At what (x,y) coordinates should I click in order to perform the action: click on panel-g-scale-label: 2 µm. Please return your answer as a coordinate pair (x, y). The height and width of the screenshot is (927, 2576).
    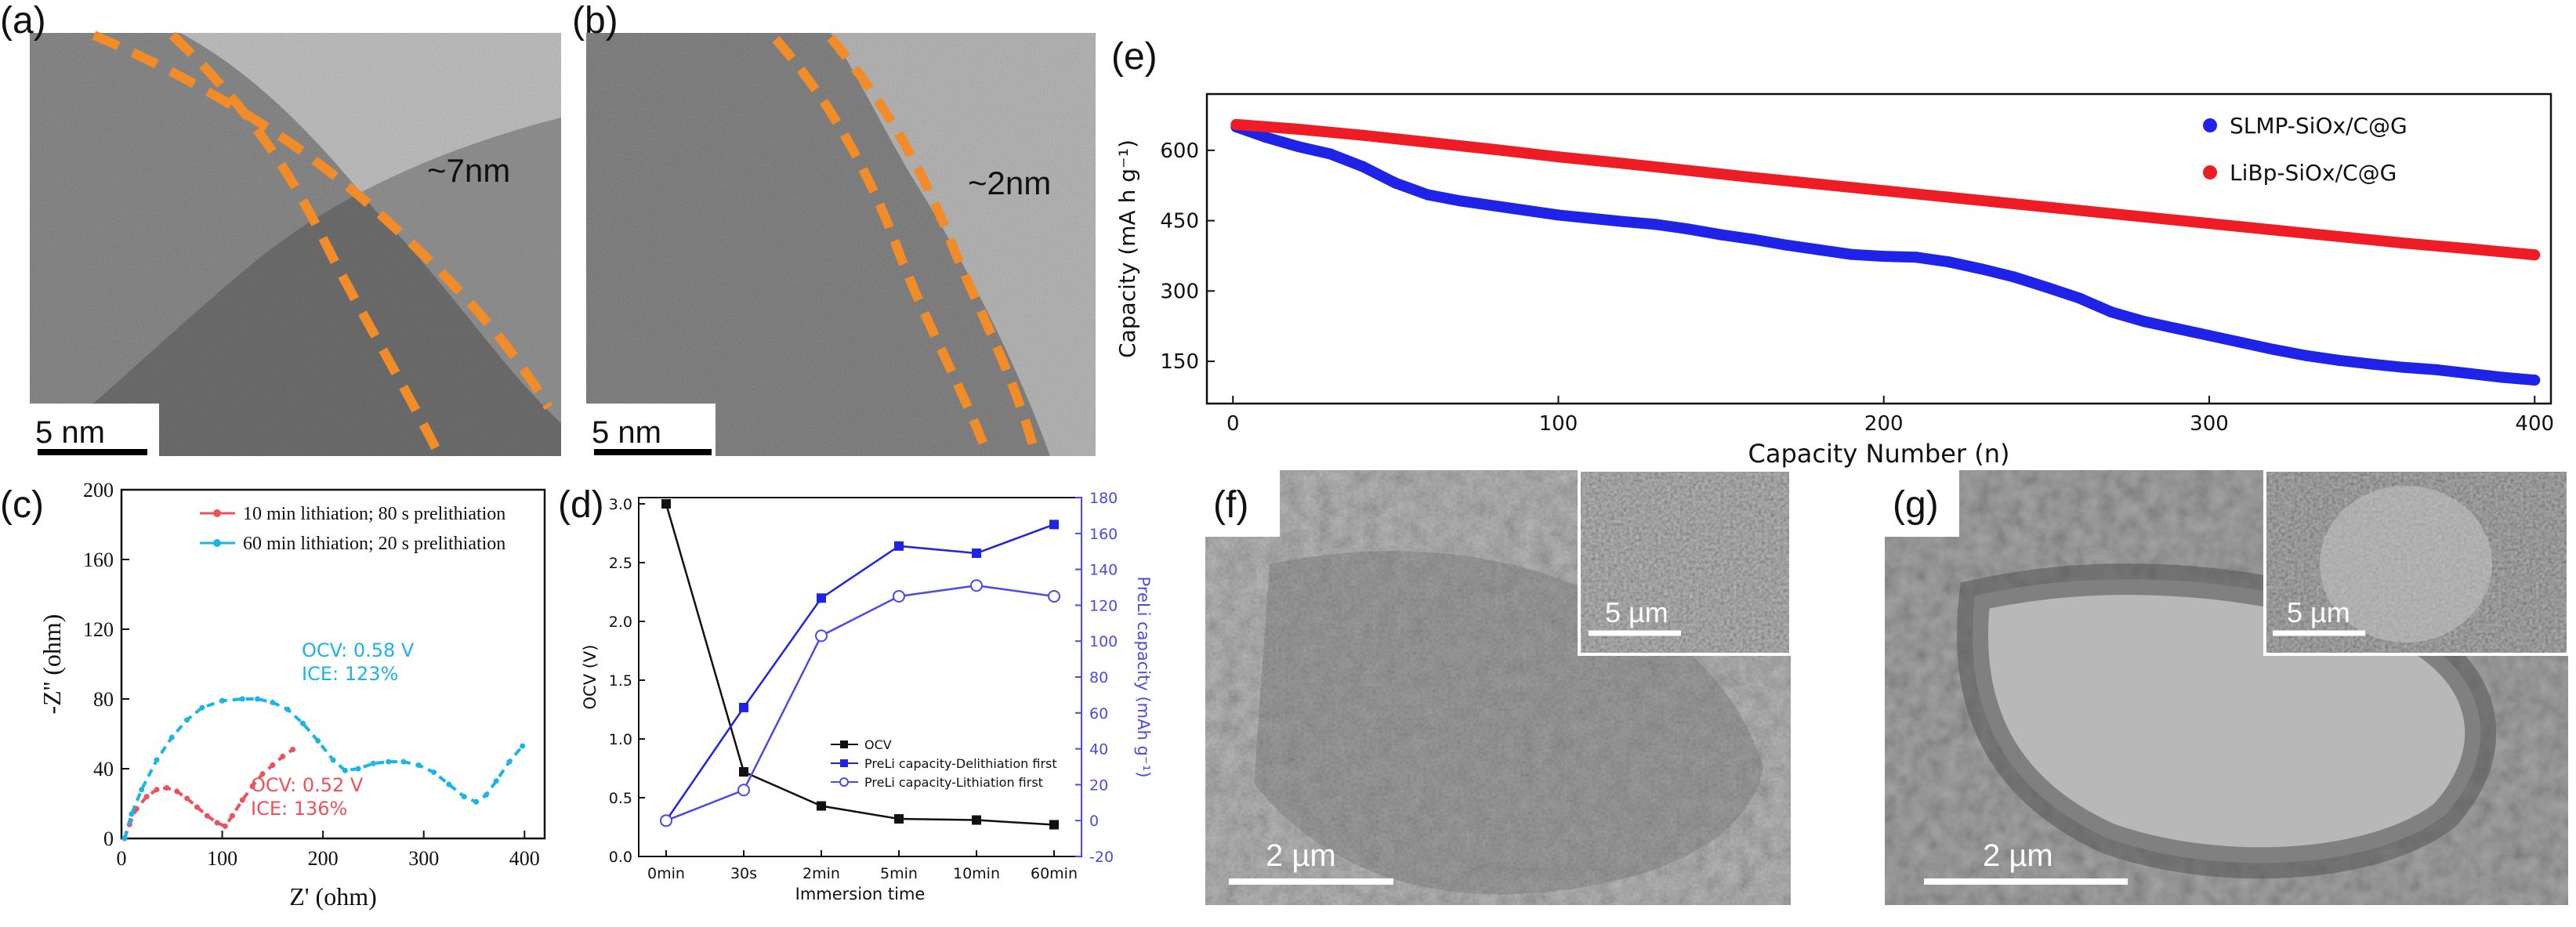
    Looking at the image, I should click on (2018, 855).